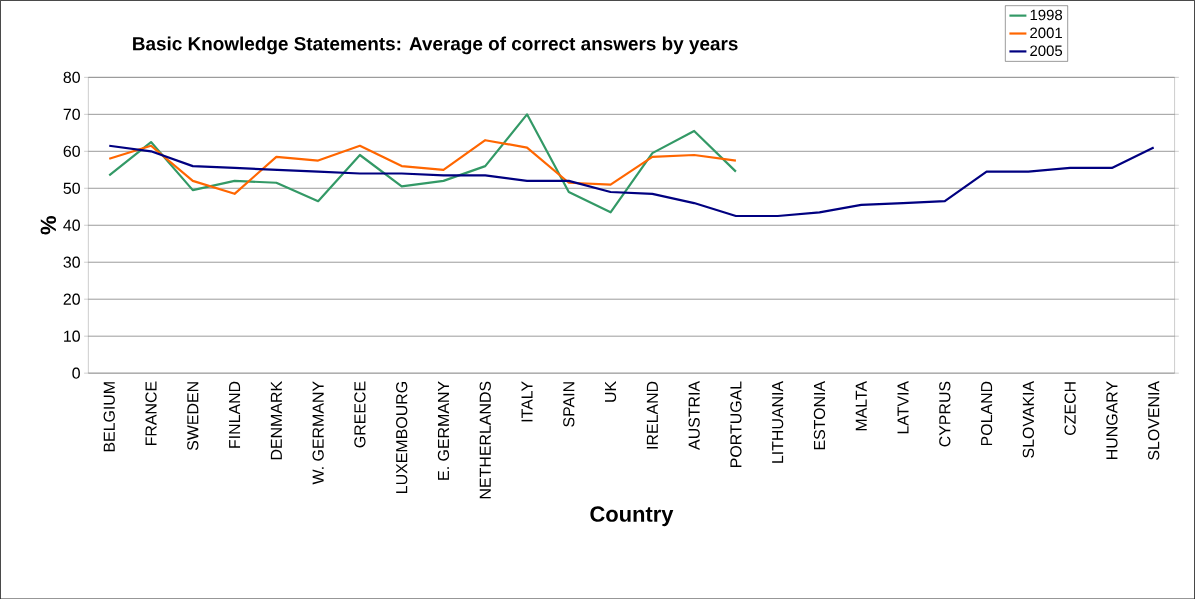 The width and height of the screenshot is (1195, 599). I want to click on x-tick-label: ITALY, so click(527, 401).